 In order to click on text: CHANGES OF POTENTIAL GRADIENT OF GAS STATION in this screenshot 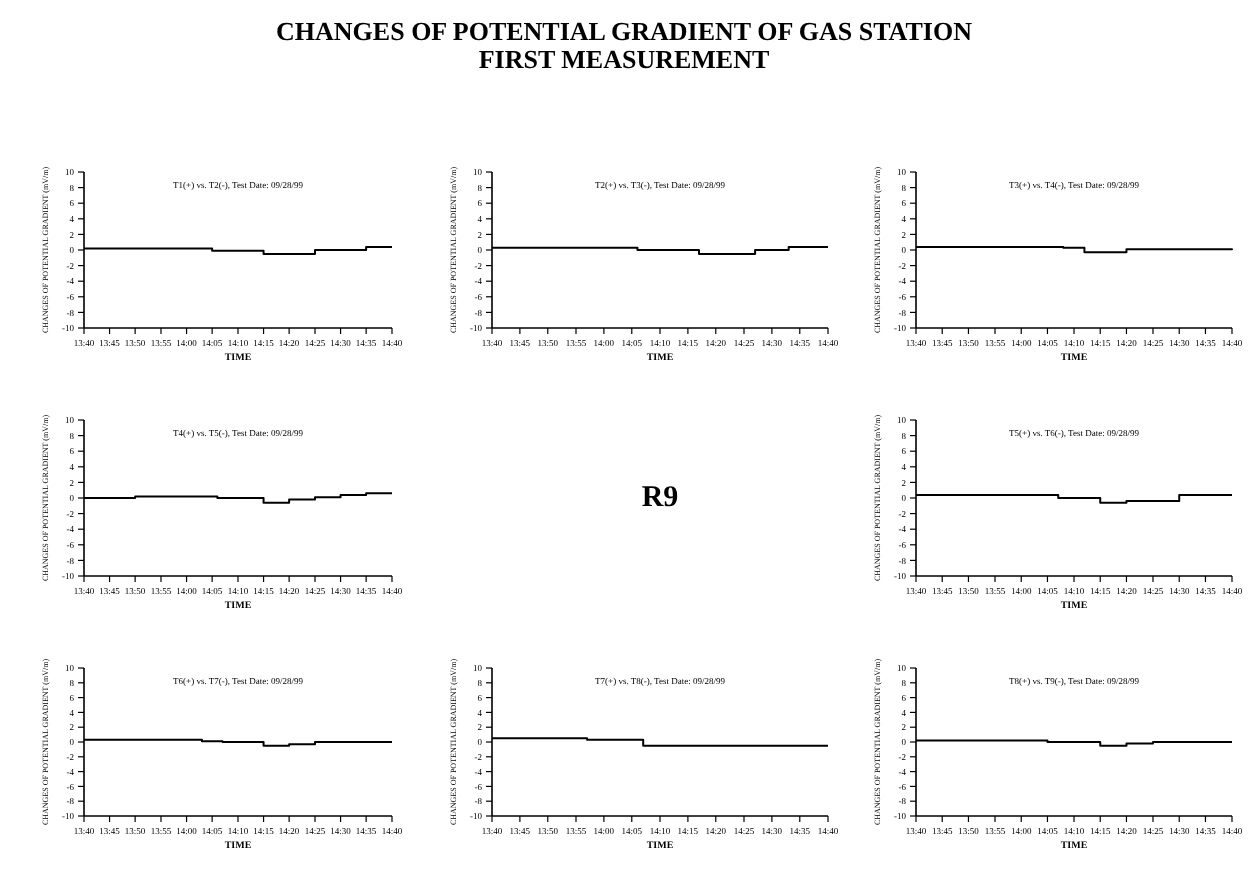, I will do `click(625, 31)`.